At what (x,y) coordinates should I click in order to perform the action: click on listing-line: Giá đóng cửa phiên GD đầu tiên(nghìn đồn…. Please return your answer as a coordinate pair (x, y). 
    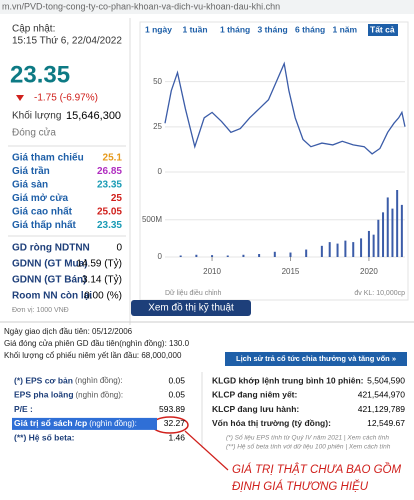
    Looking at the image, I should click on (97, 343).